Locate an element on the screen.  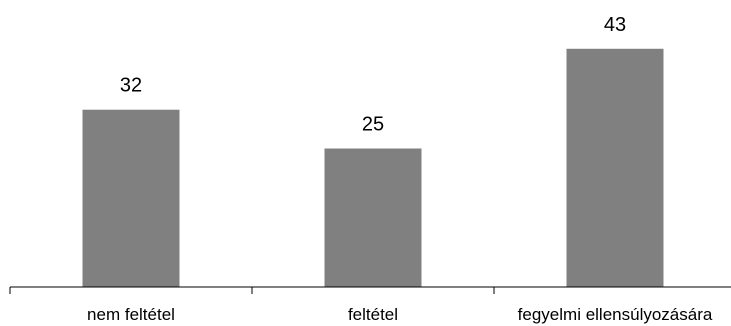
data-label: 25 is located at coordinates (373, 125).